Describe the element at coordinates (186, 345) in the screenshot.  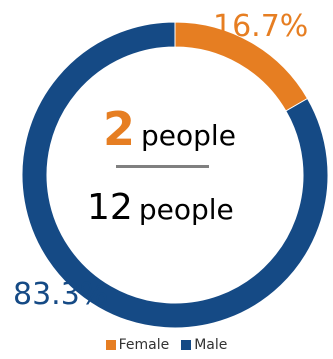
I see `legend-swatch-male` at that location.